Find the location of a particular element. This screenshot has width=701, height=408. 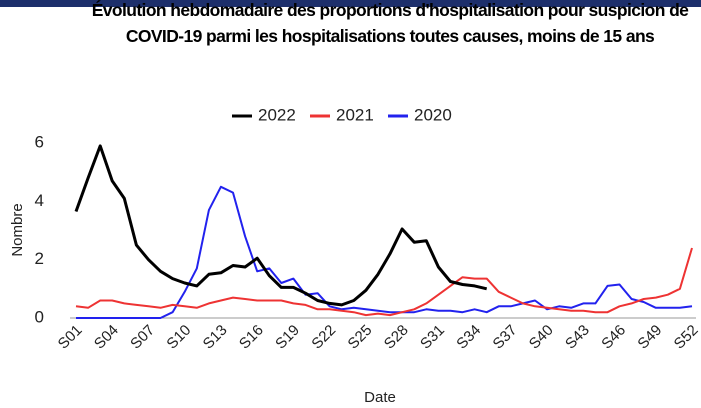

y-tick-label: 2 is located at coordinates (39, 258).